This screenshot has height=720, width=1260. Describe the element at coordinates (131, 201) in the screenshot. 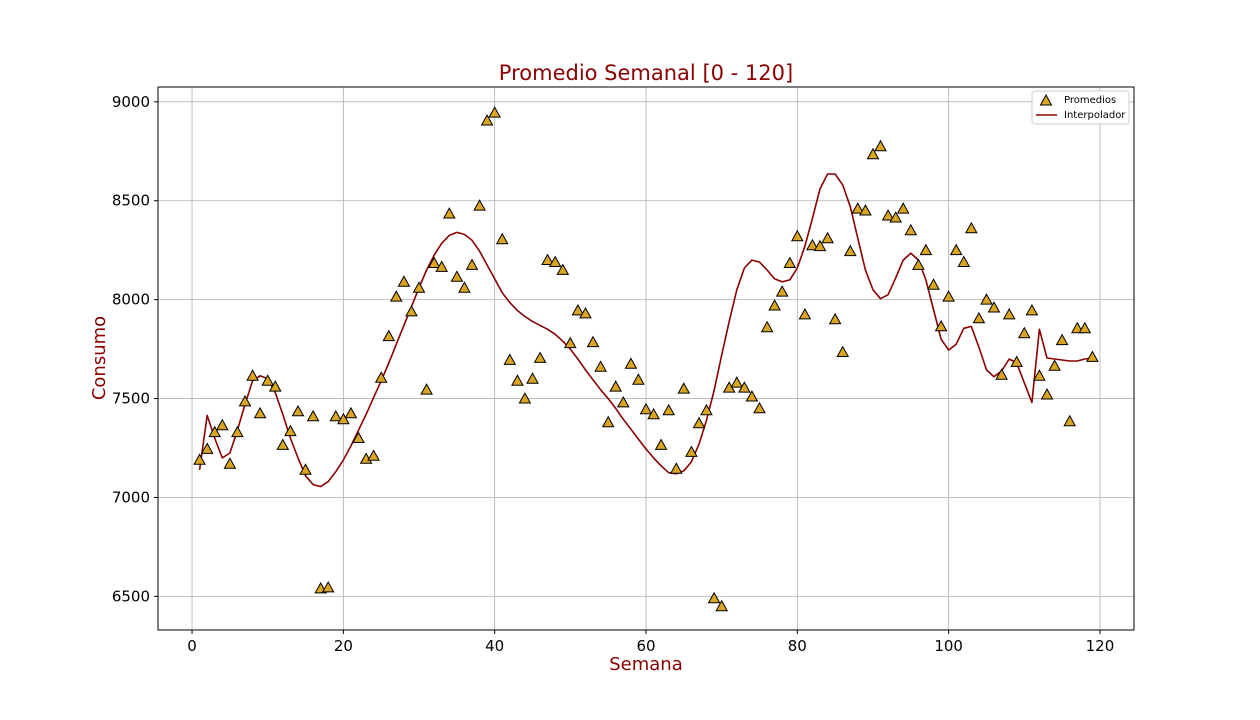

I see `y-tick-label: 8500` at that location.